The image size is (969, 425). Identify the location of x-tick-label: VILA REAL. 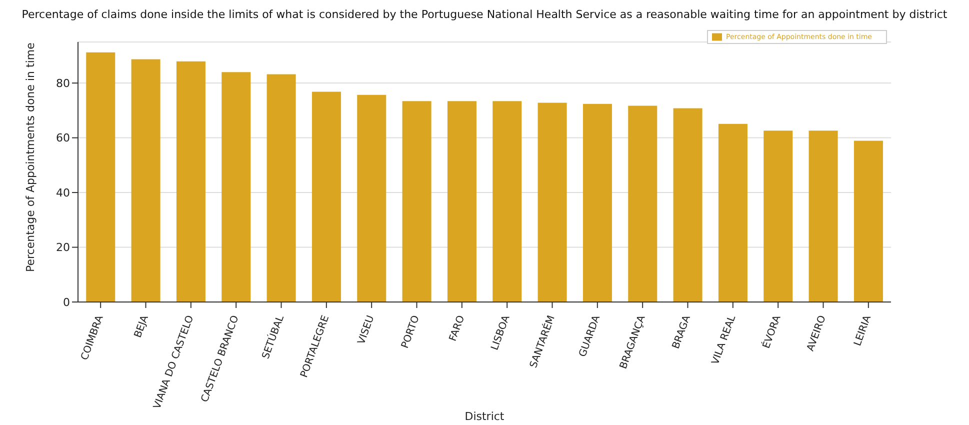
(724, 340).